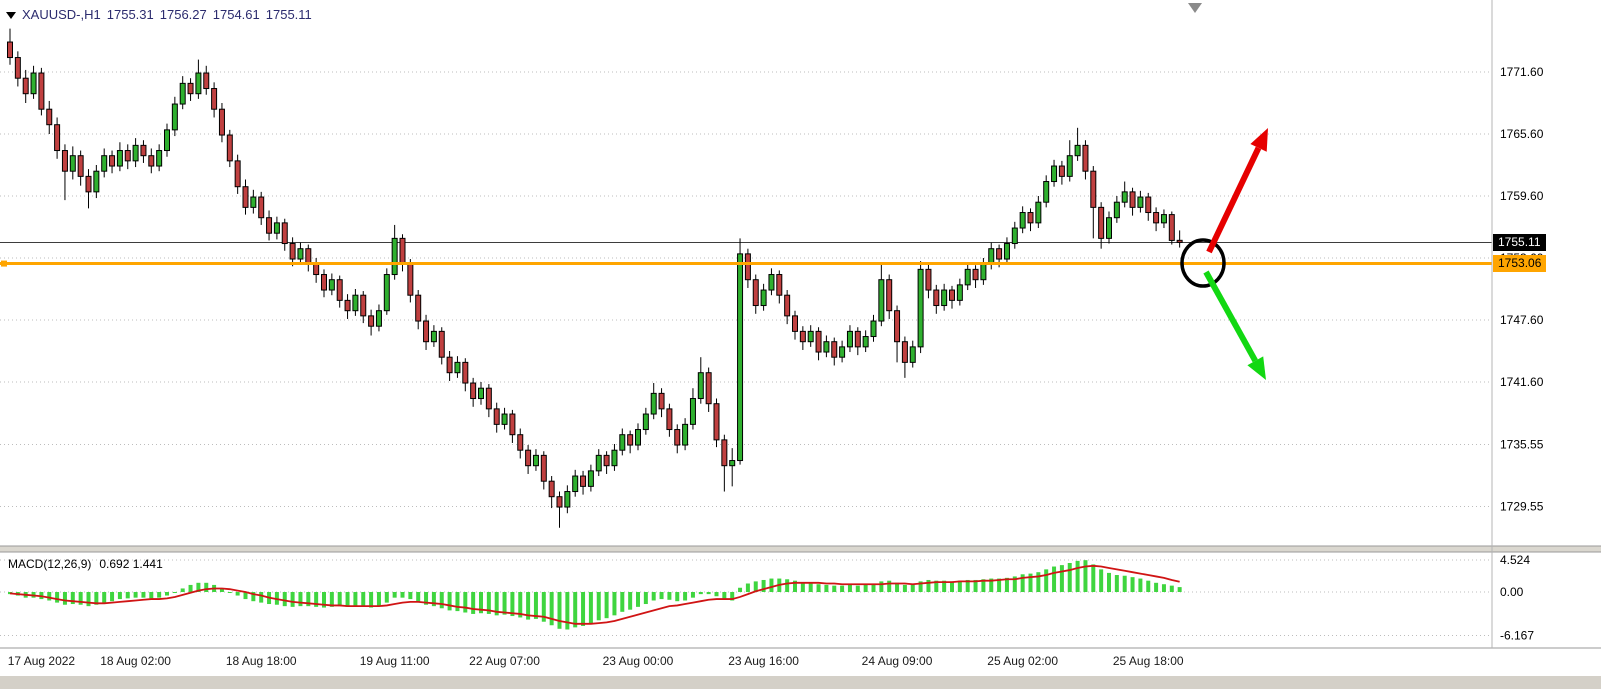 Image resolution: width=1601 pixels, height=689 pixels. I want to click on macd-indicator-label: MACD(12,26,9) 0.692 1.441, so click(85, 564).